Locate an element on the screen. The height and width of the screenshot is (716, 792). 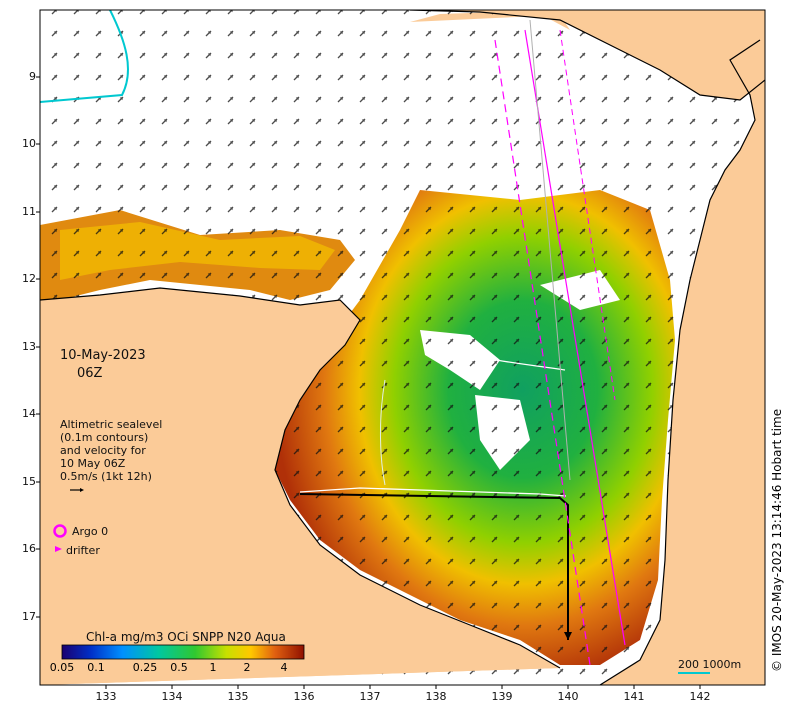
colorbar-tick: 2 is located at coordinates (247, 667).